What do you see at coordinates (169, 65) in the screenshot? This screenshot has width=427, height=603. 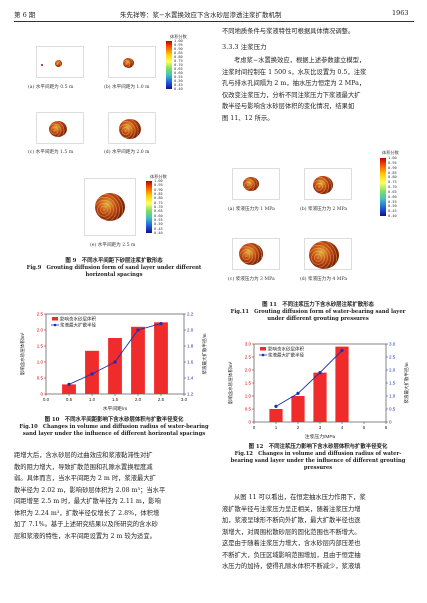 I see `fig9-colorbar` at bounding box center [169, 65].